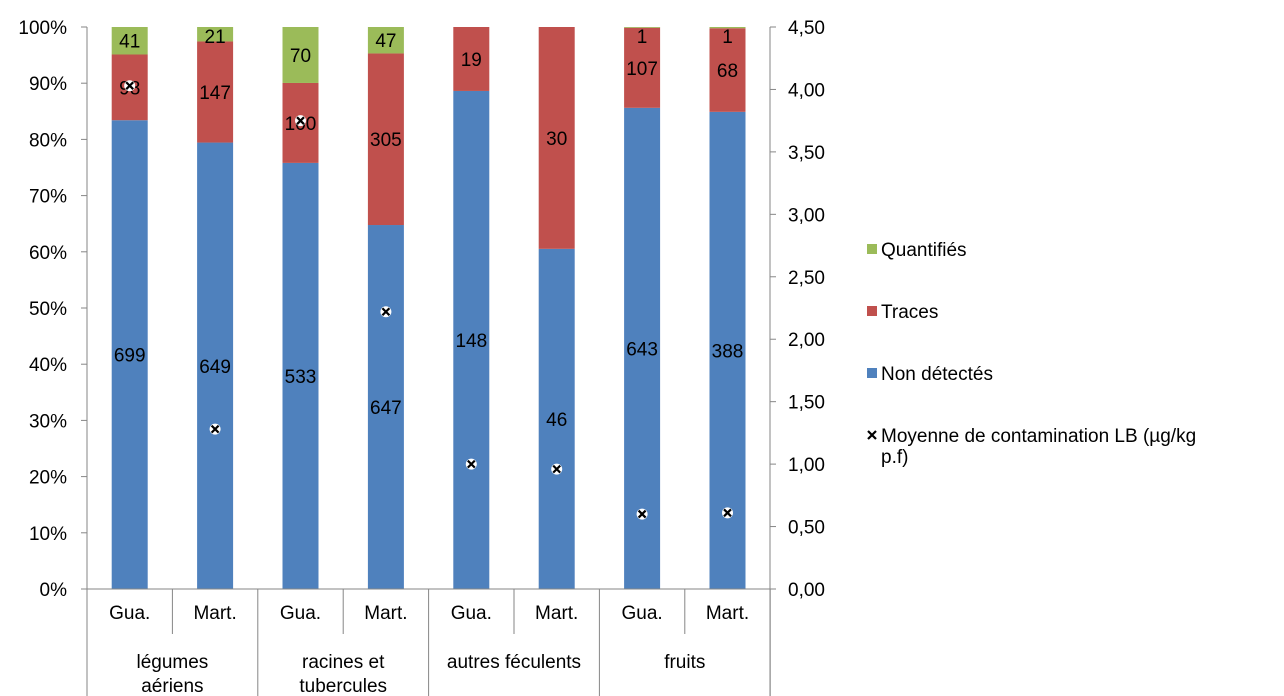  What do you see at coordinates (806, 153) in the screenshot?
I see `right-axis-tick-label: 3,50` at bounding box center [806, 153].